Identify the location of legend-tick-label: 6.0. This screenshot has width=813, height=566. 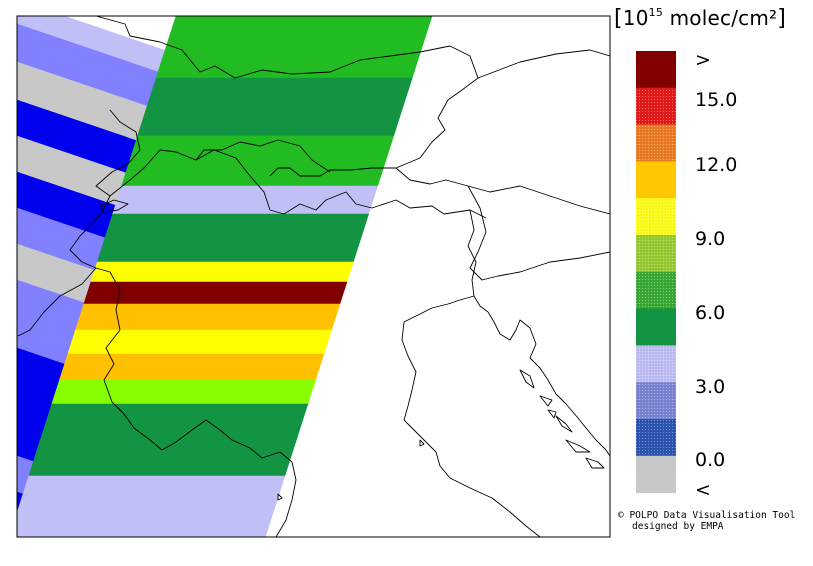
(710, 313).